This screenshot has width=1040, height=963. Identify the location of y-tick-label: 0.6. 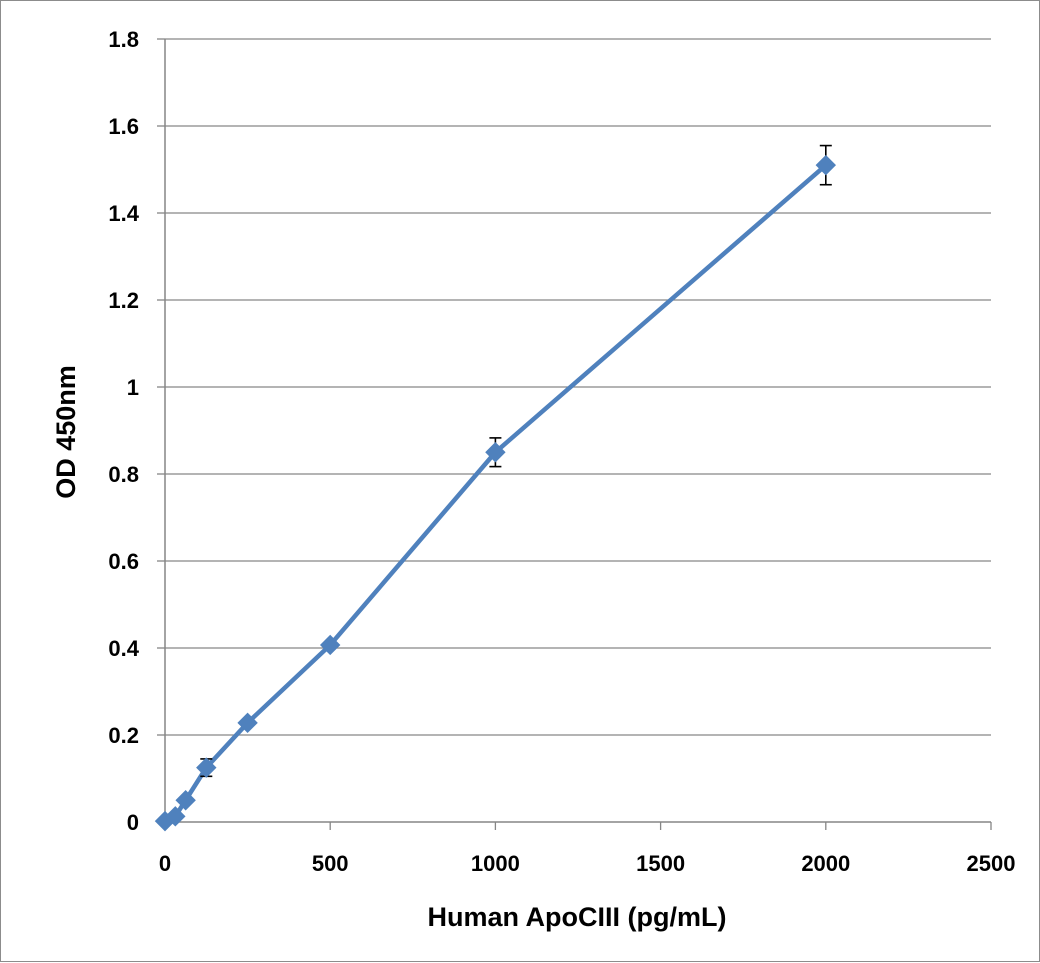
(123, 561).